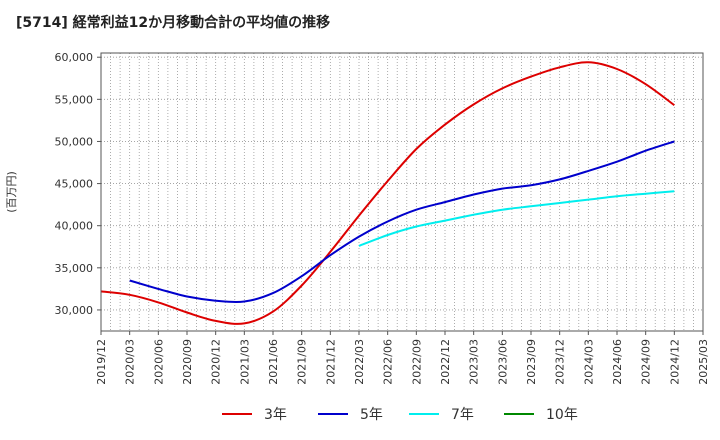 Image resolution: width=720 pixels, height=440 pixels. I want to click on legend-label-7年: 7年, so click(462, 415).